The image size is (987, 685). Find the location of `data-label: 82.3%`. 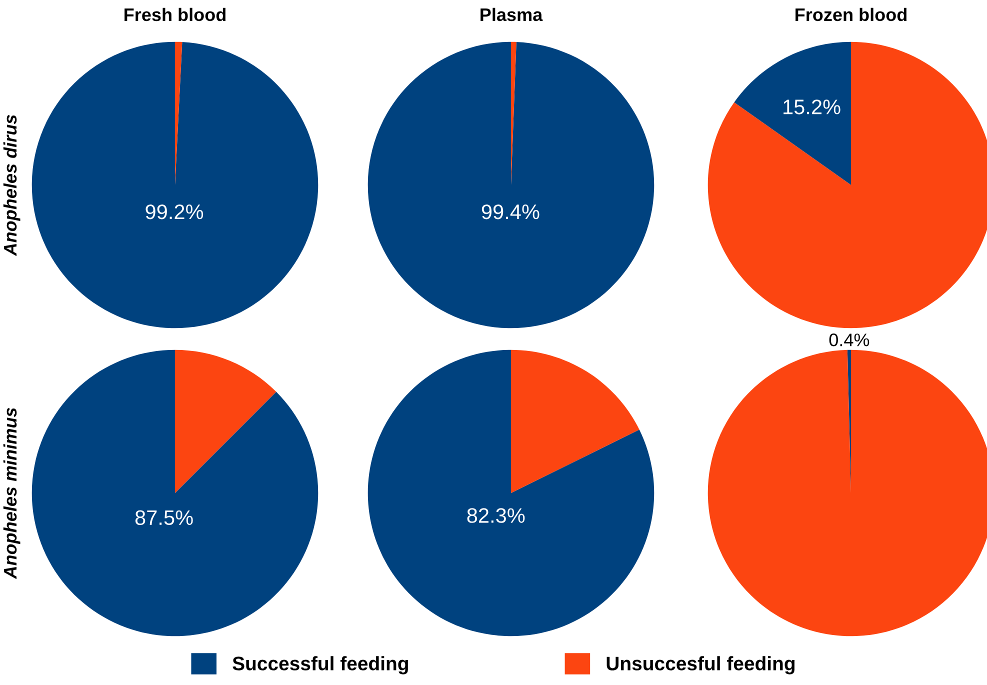

data-label: 82.3% is located at coordinates (496, 515).